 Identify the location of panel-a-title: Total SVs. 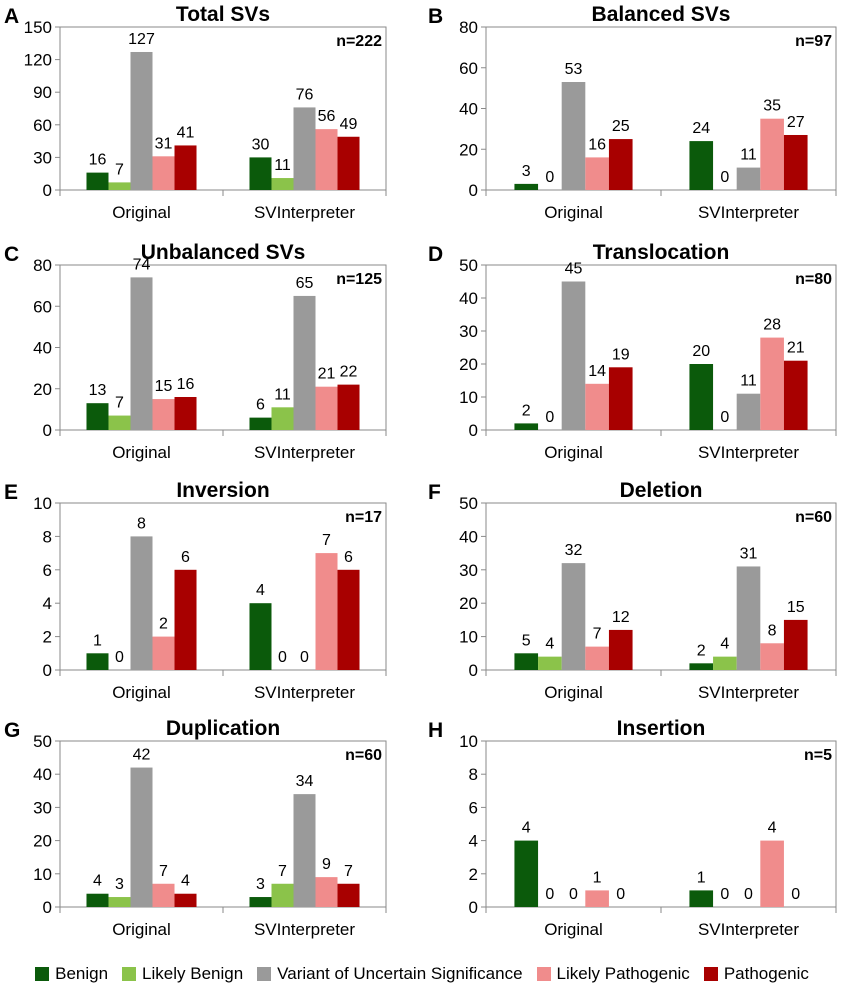
(223, 14).